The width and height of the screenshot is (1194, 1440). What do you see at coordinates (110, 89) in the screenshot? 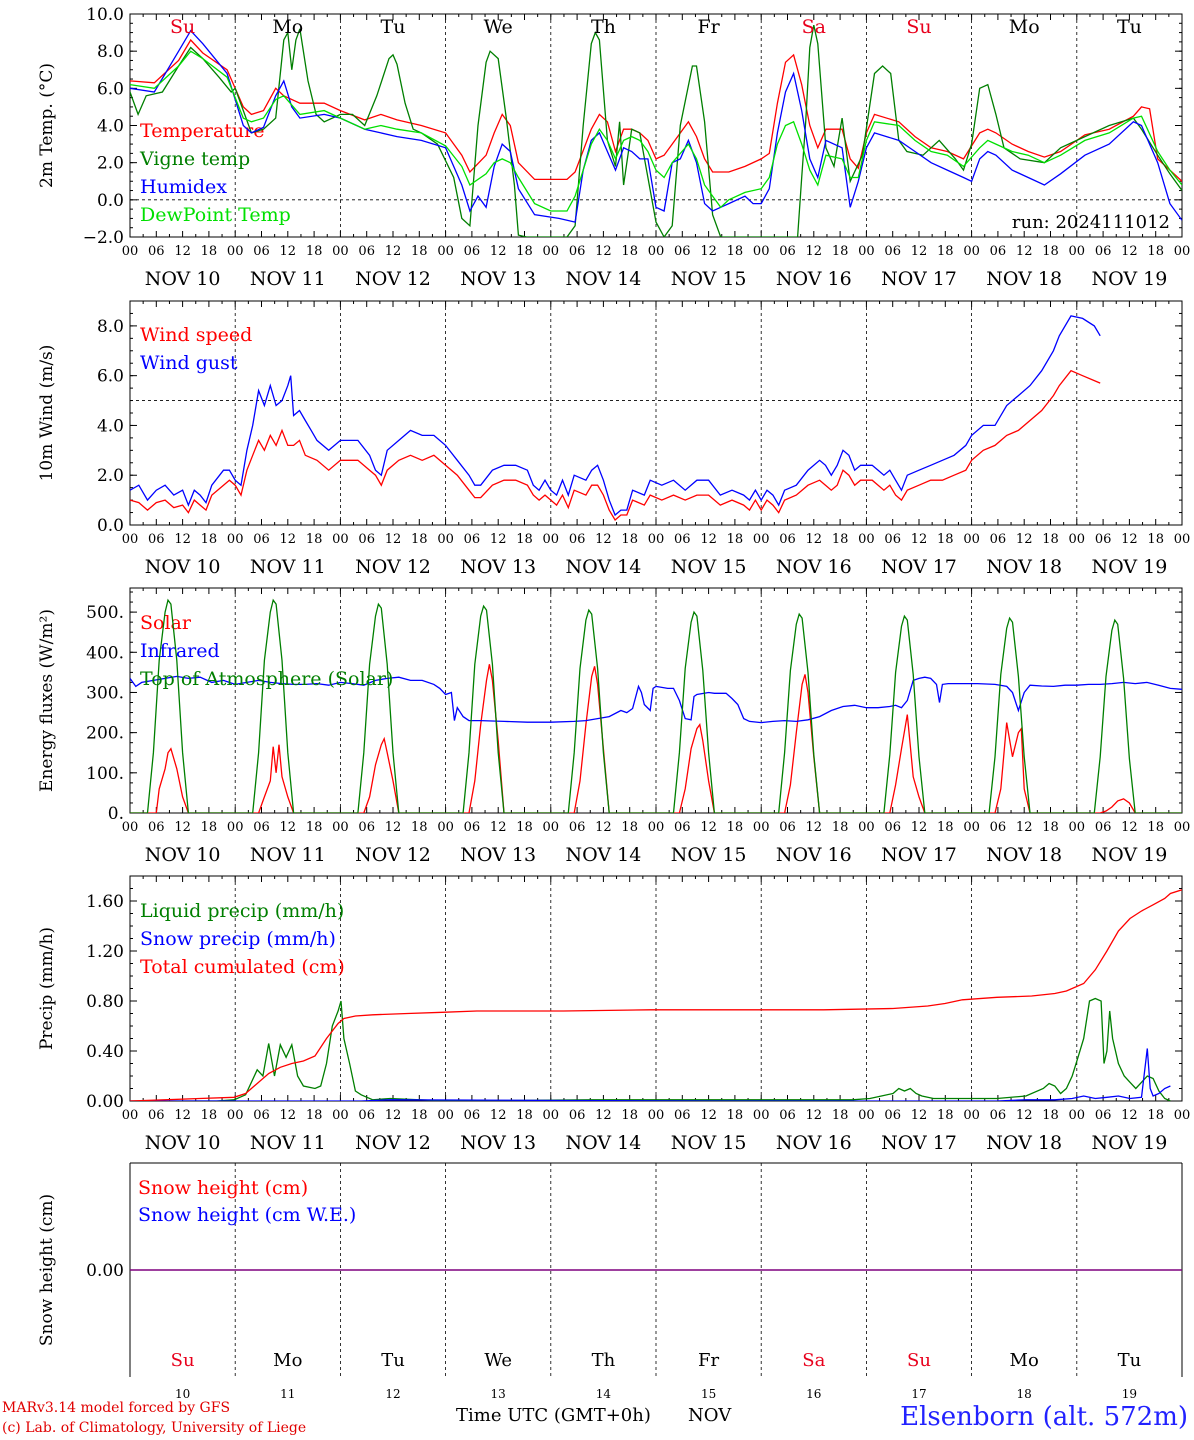
I see `y-tick-label: 6.0` at bounding box center [110, 89].